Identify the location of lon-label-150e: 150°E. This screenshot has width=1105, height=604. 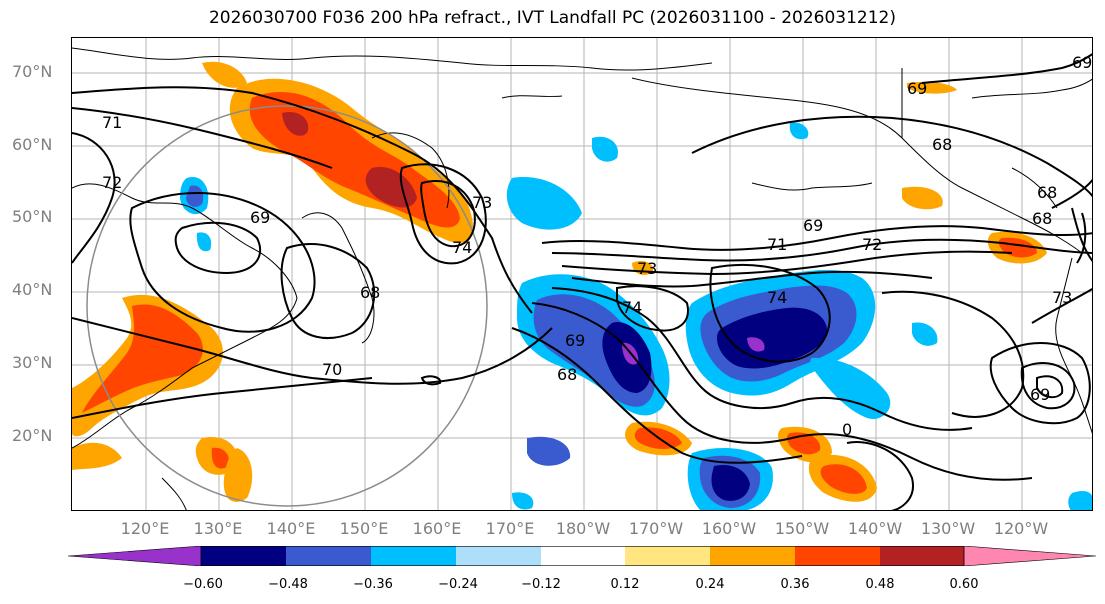
(364, 528).